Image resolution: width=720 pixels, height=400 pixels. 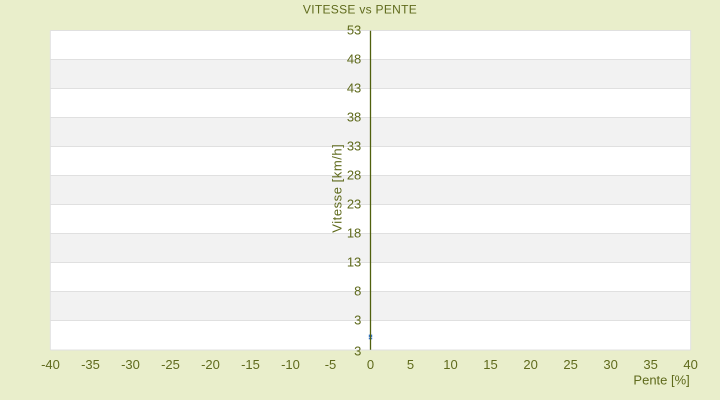 I want to click on svg-text: VITESSE vs PENTE, so click(x=360, y=10).